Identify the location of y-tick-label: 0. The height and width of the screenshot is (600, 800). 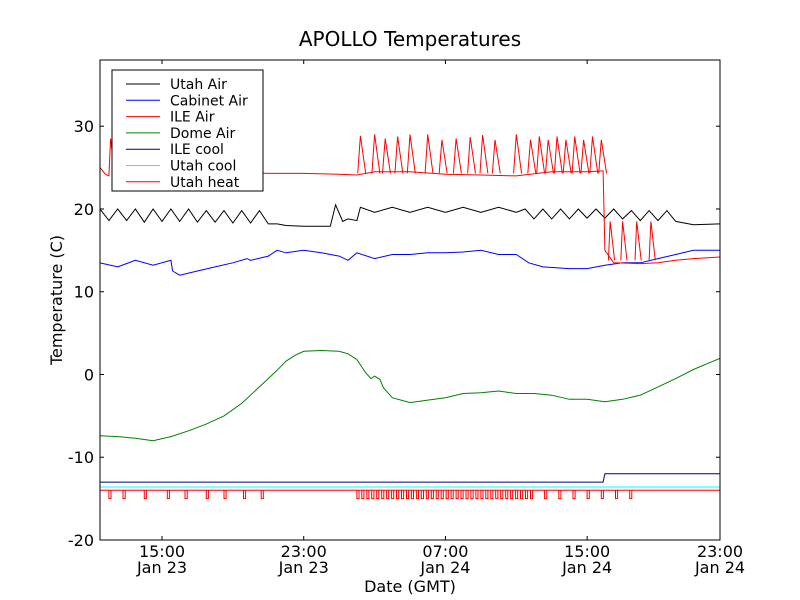
(89, 374).